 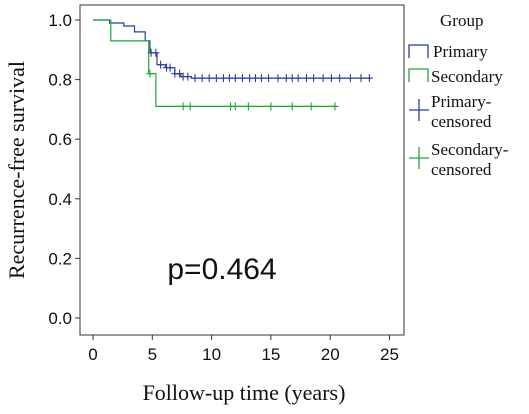 What do you see at coordinates (461, 169) in the screenshot?
I see `legend-label-secondary-censored-line2: censored` at bounding box center [461, 169].